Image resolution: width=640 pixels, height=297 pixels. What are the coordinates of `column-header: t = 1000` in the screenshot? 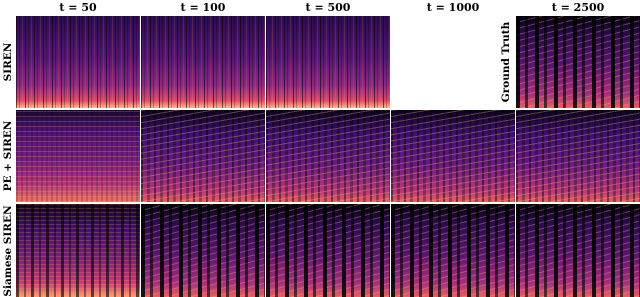 It's located at (453, 7).